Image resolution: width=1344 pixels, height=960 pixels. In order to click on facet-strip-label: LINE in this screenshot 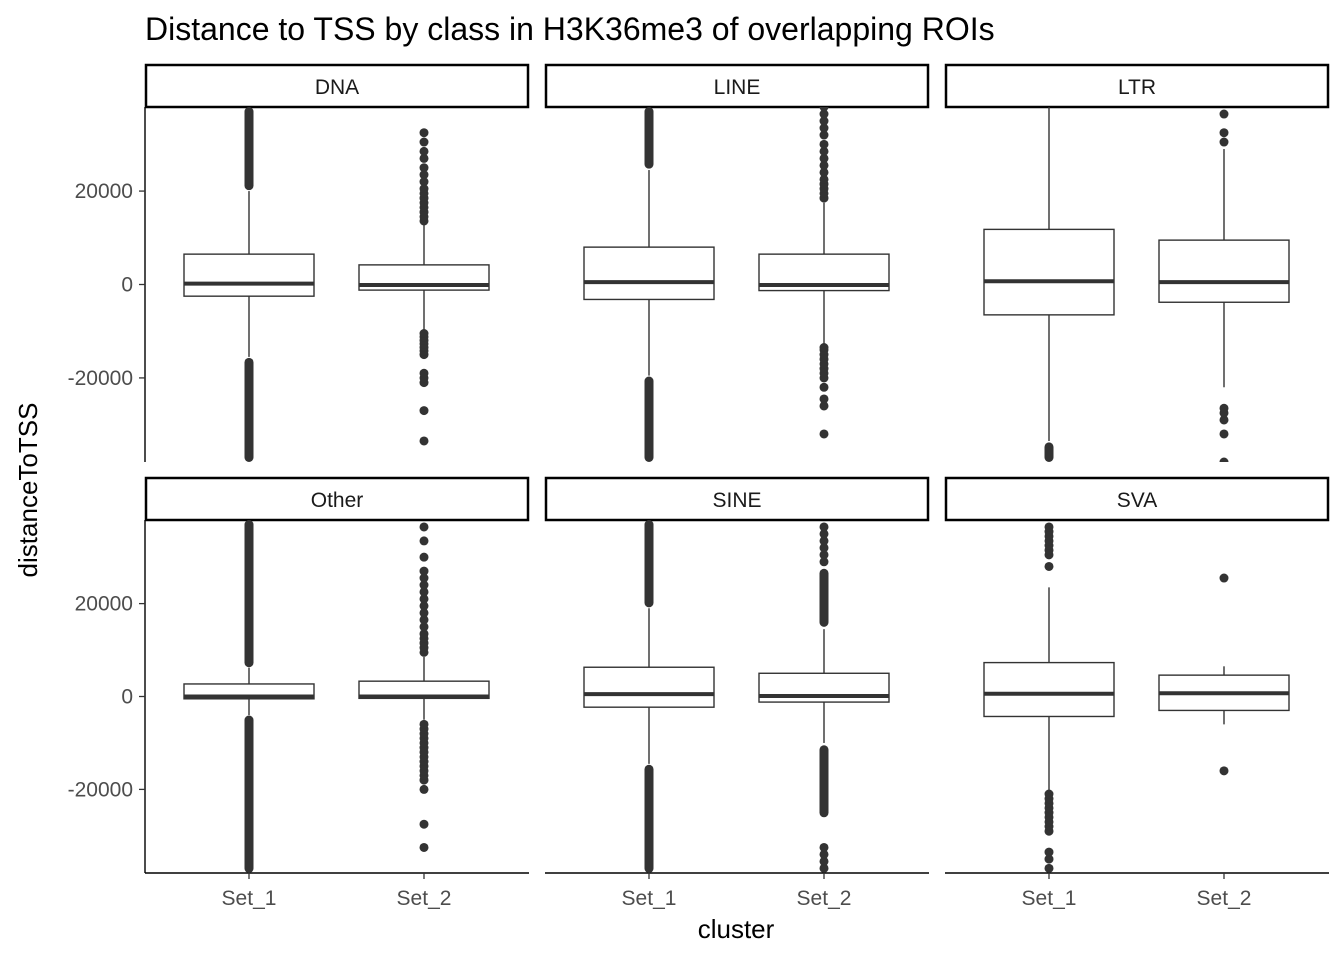, I will do `click(737, 87)`.